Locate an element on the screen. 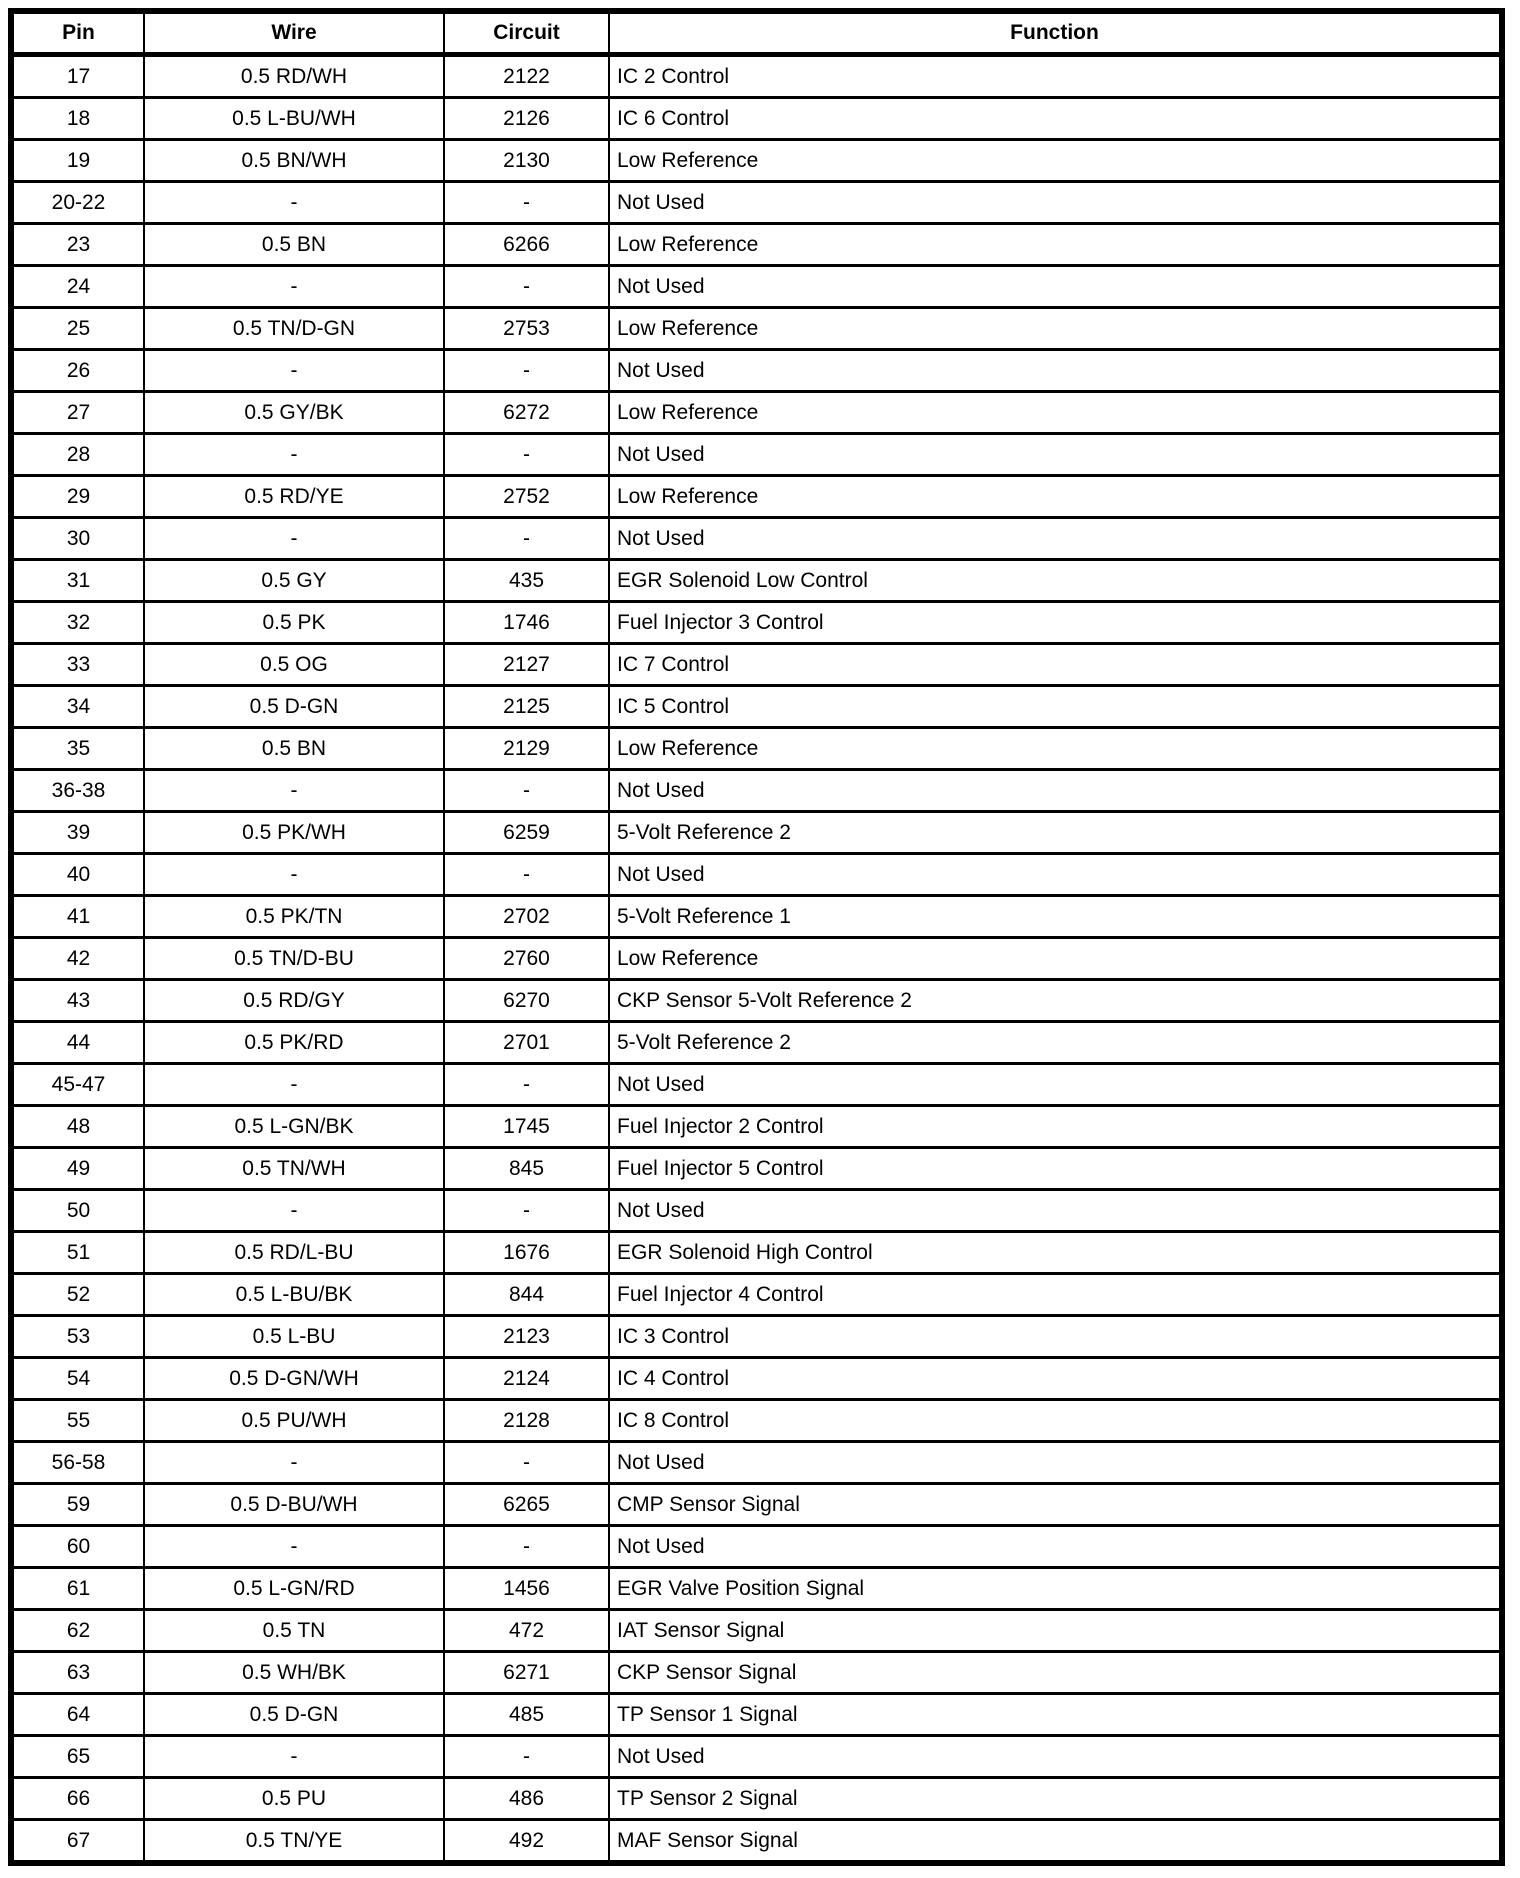  table-row: 65- - Not Used is located at coordinates (756, 1756).